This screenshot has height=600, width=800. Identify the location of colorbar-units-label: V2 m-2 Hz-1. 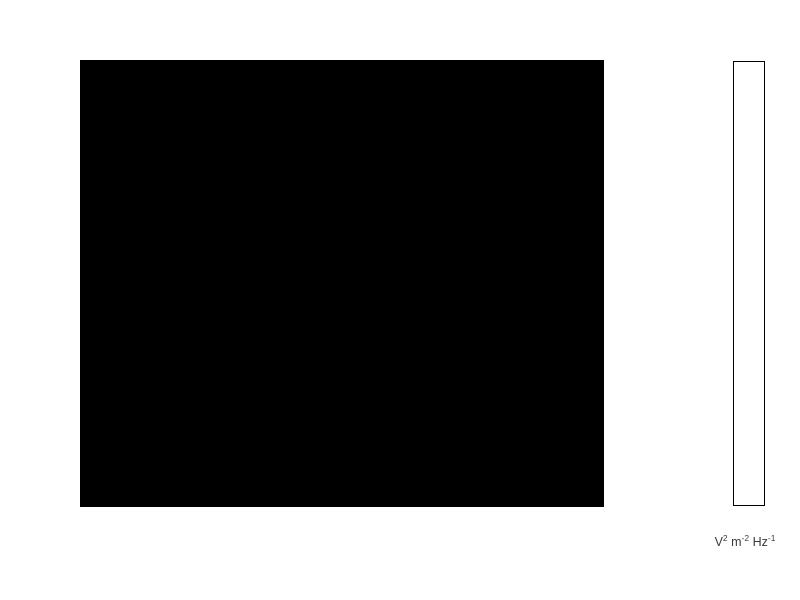
(745, 541).